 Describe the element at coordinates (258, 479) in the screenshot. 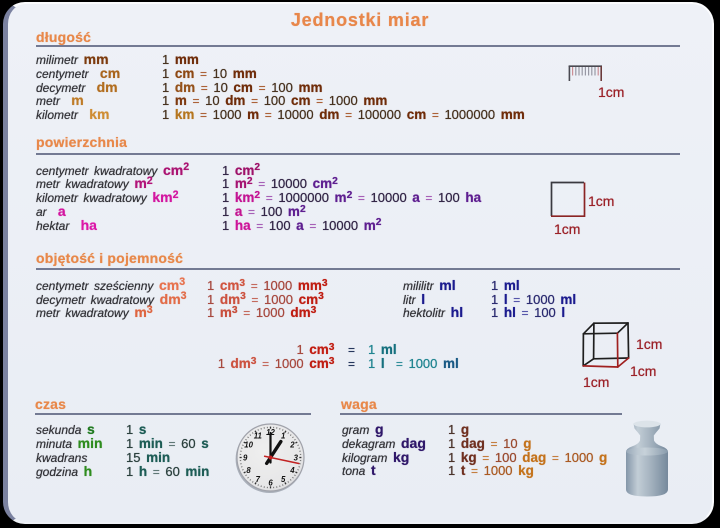

I see `svg-text: 7` at that location.